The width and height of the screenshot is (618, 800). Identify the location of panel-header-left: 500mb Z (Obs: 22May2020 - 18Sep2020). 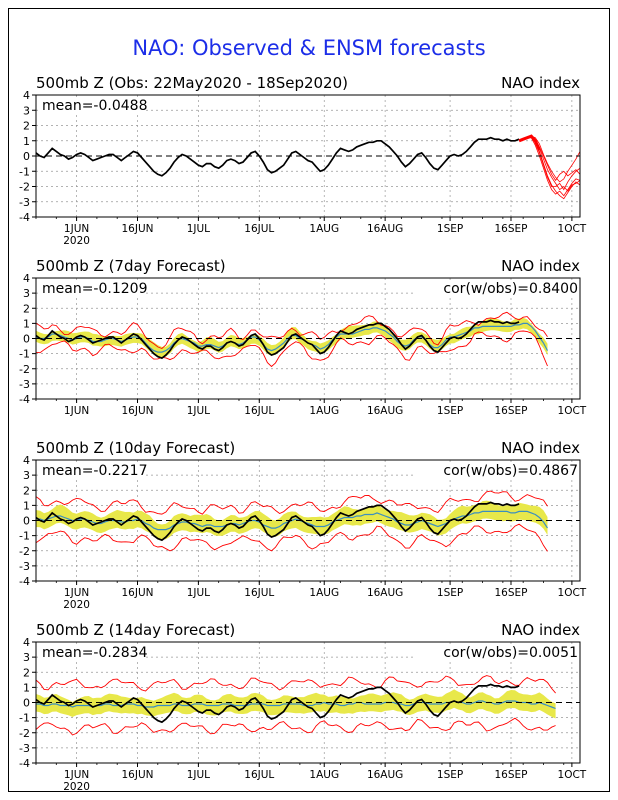
(192, 83).